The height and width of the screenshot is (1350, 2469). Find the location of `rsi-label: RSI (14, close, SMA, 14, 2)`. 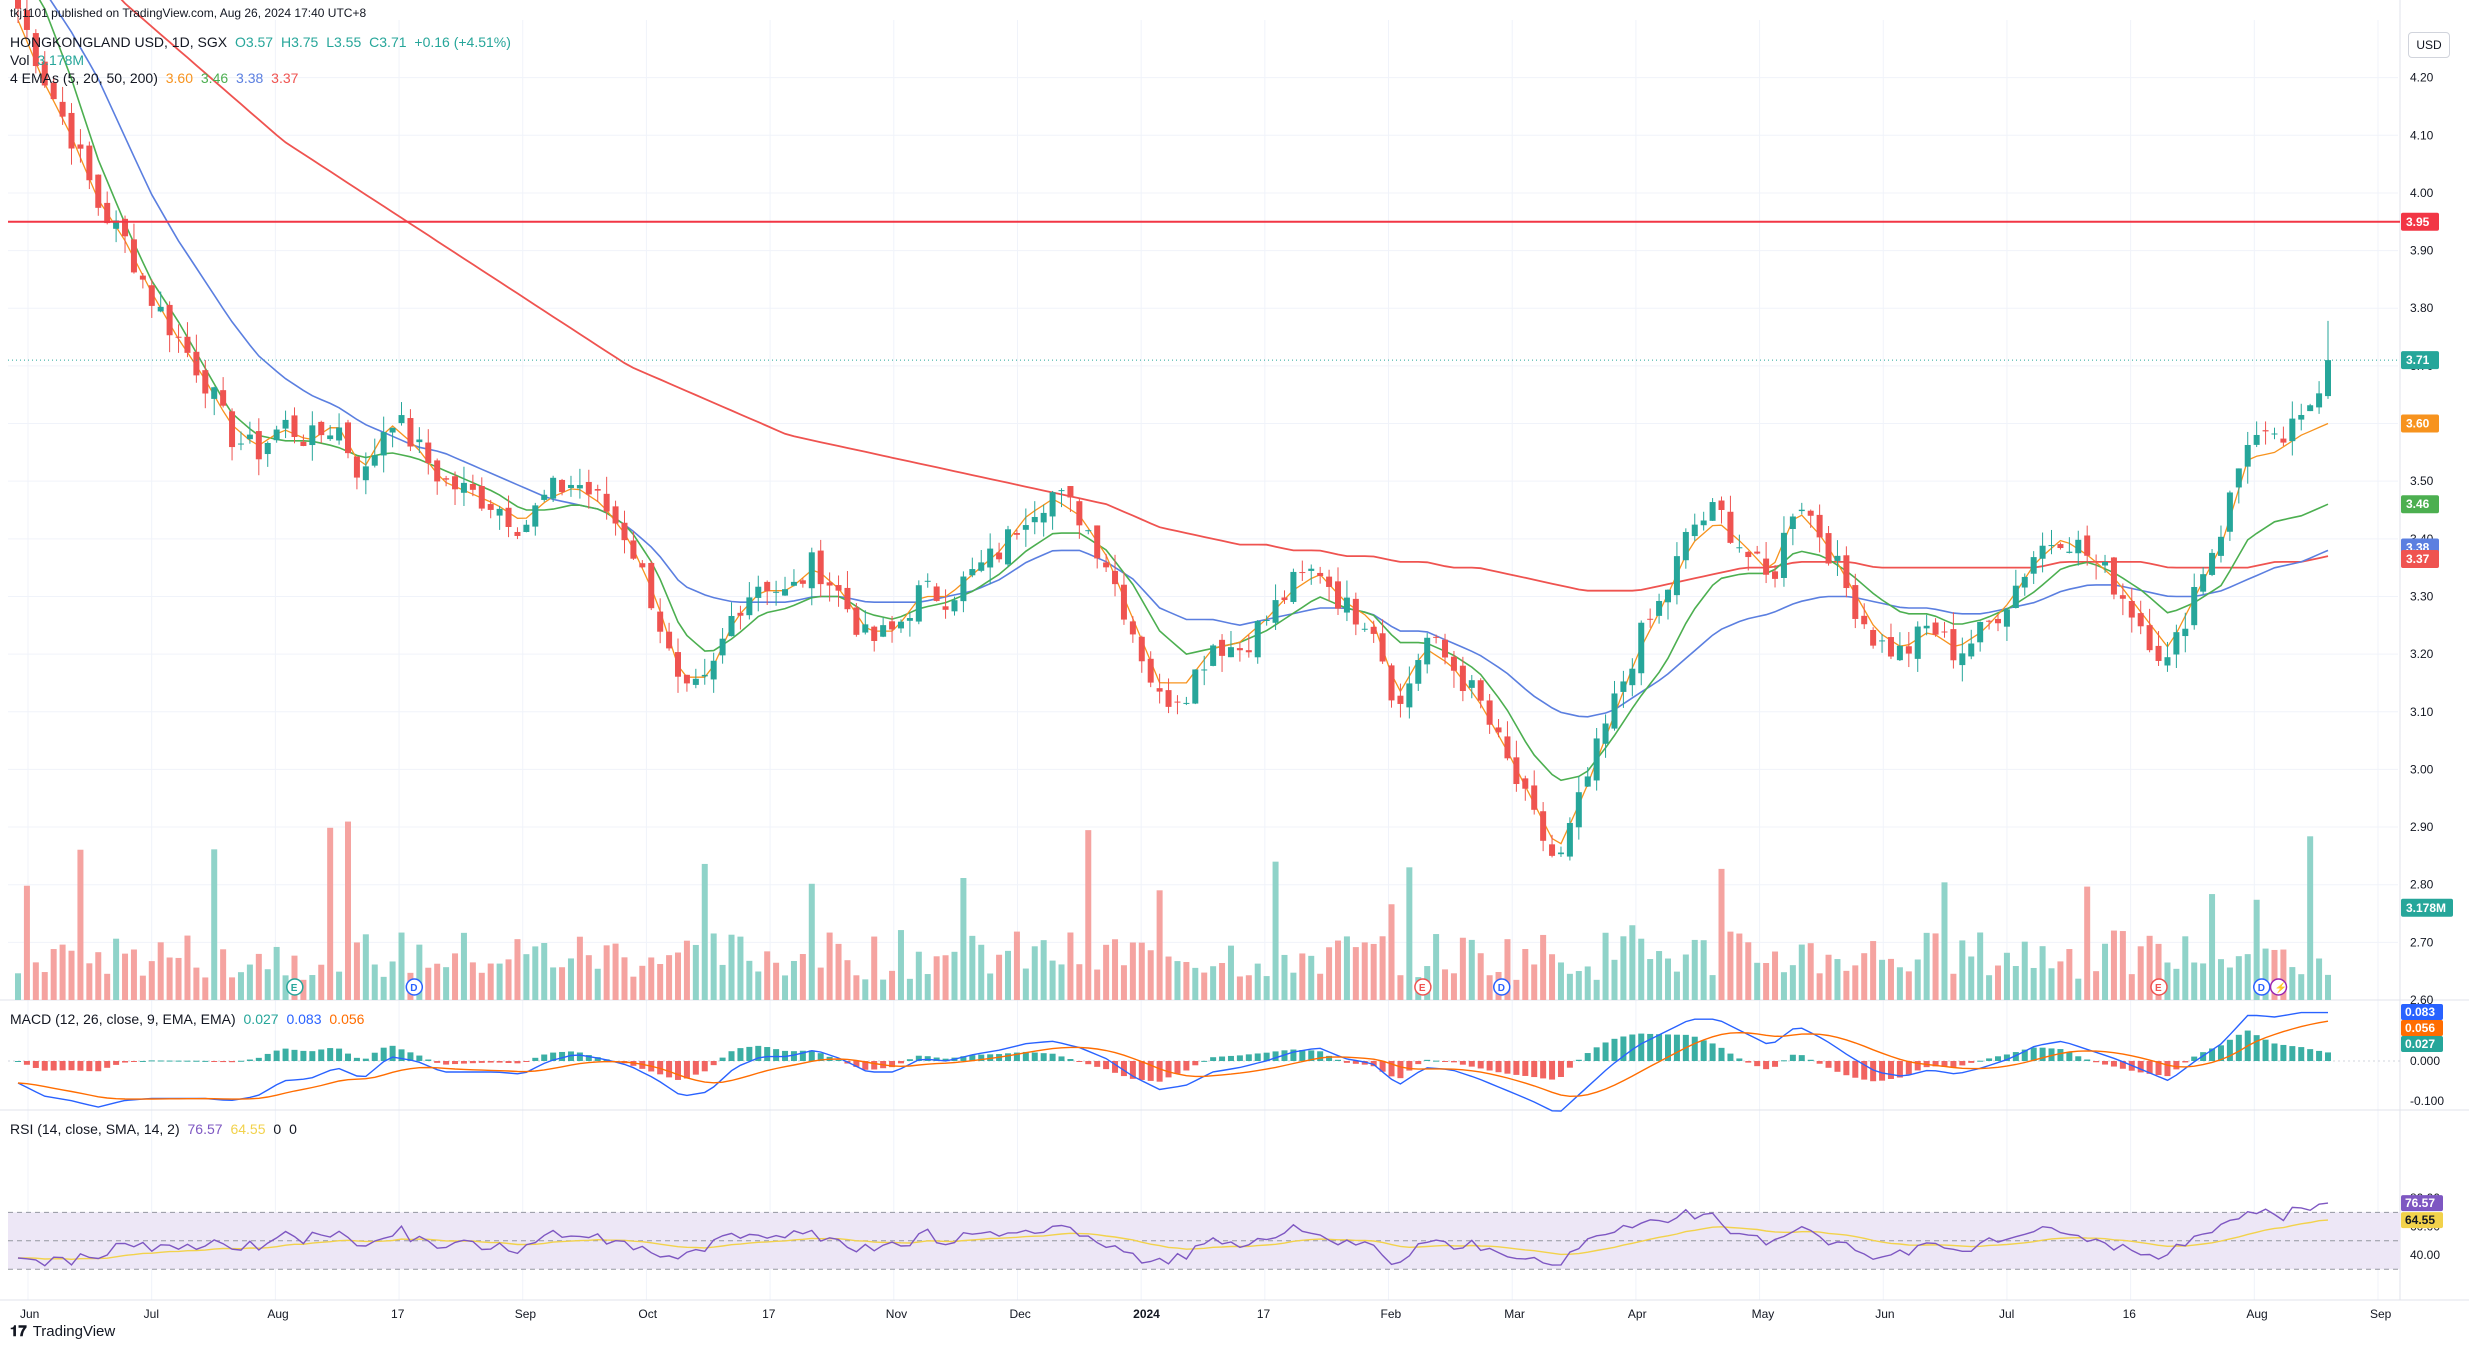

rsi-label: RSI (14, close, SMA, 14, 2) is located at coordinates (95, 1129).